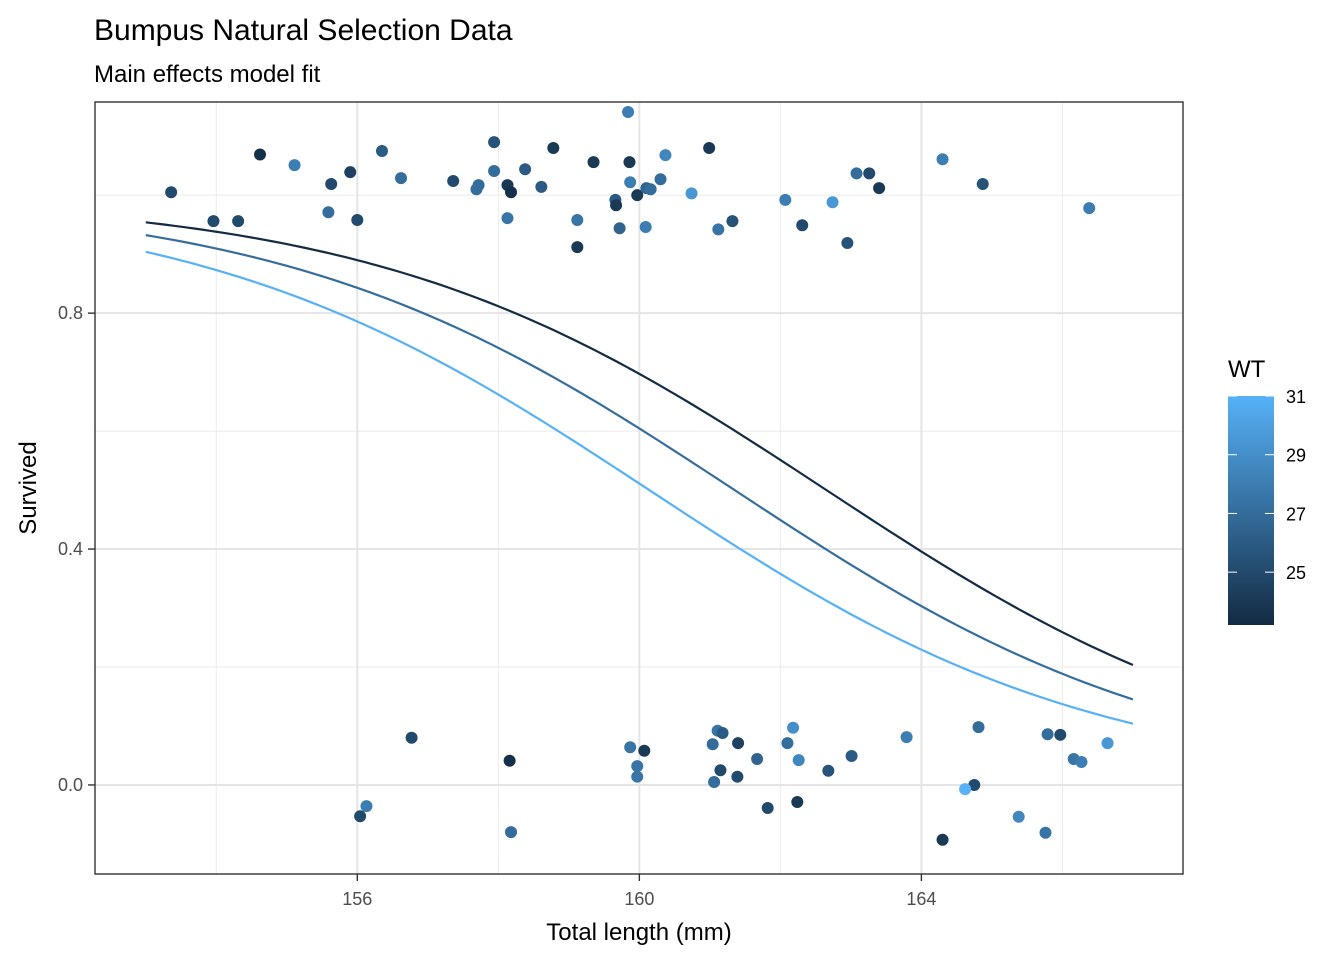 The width and height of the screenshot is (1344, 960). I want to click on x-axis: 156 160 164, so click(639, 891).